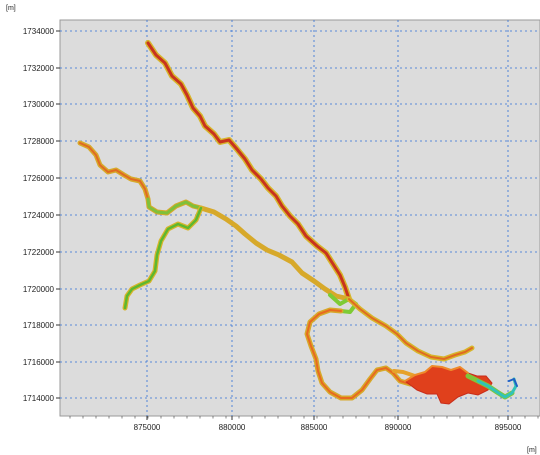 The height and width of the screenshot is (455, 540). I want to click on x-axis: 875000 880000 885000 890000 895000, so click(304, 424).